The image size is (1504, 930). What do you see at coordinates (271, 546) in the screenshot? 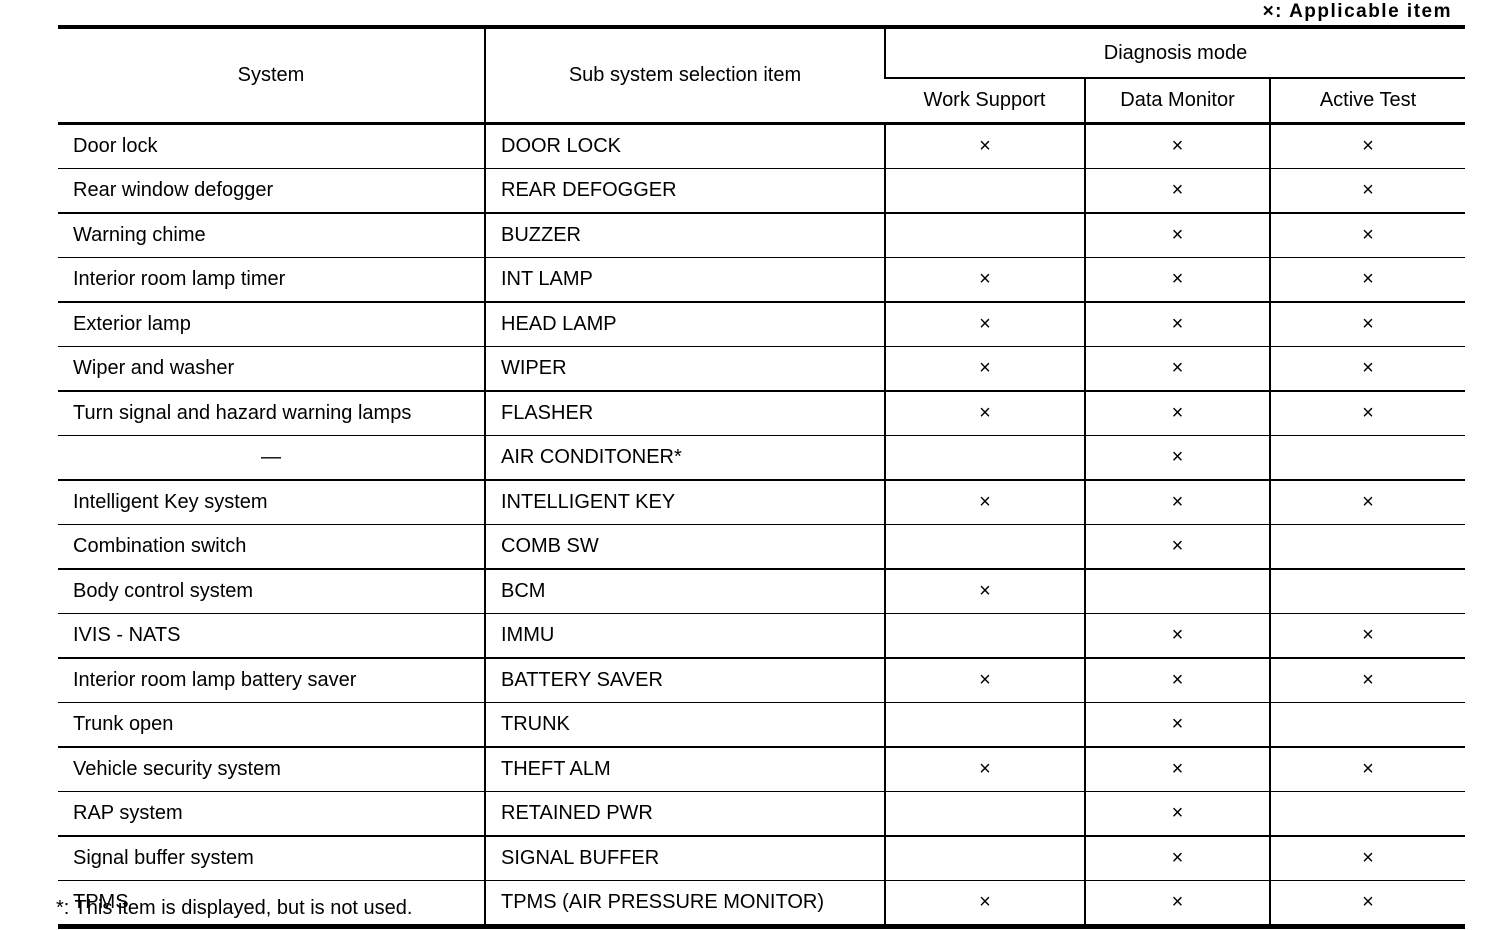
I see `system-cell: Combination switch` at bounding box center [271, 546].